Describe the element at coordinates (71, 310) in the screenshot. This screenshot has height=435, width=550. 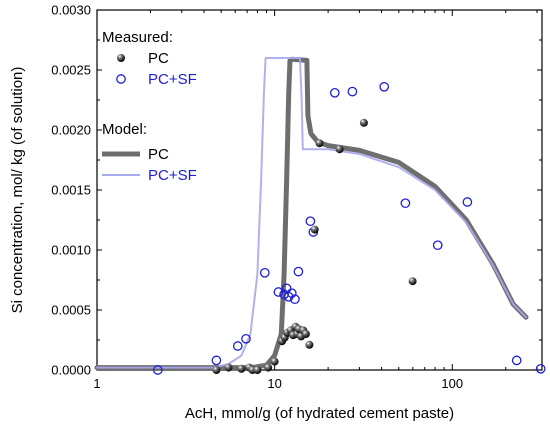
I see `y-tick-label: 0.0005` at that location.